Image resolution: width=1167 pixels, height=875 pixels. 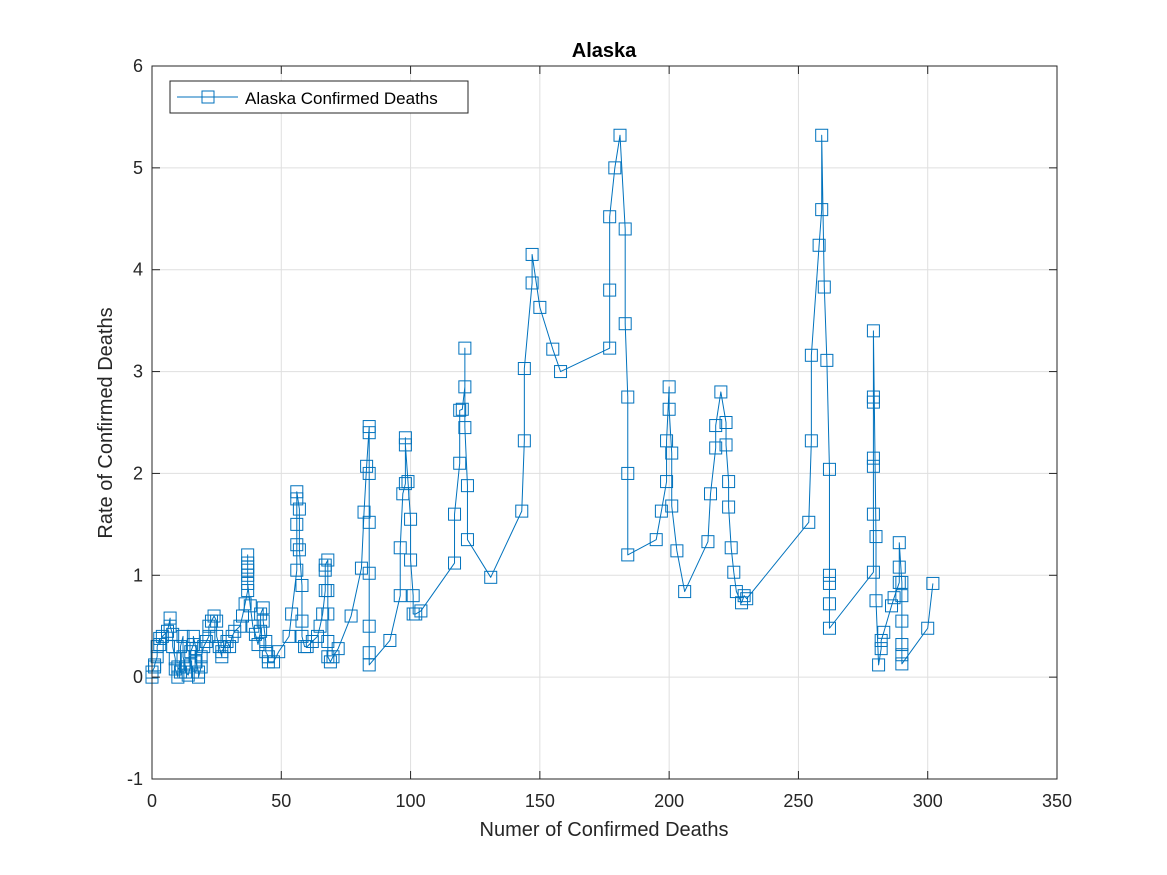 What do you see at coordinates (319, 97) in the screenshot?
I see `legend: Alaska Confirmed Deaths` at bounding box center [319, 97].